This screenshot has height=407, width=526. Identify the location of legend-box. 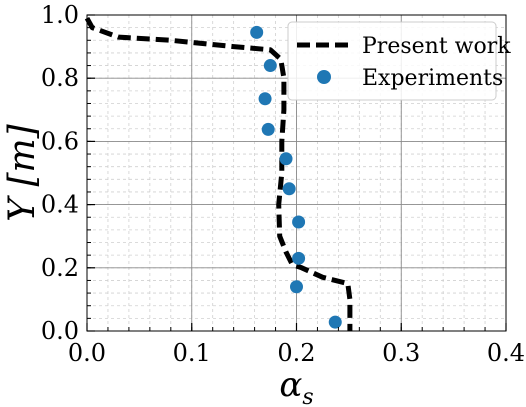
(392, 61).